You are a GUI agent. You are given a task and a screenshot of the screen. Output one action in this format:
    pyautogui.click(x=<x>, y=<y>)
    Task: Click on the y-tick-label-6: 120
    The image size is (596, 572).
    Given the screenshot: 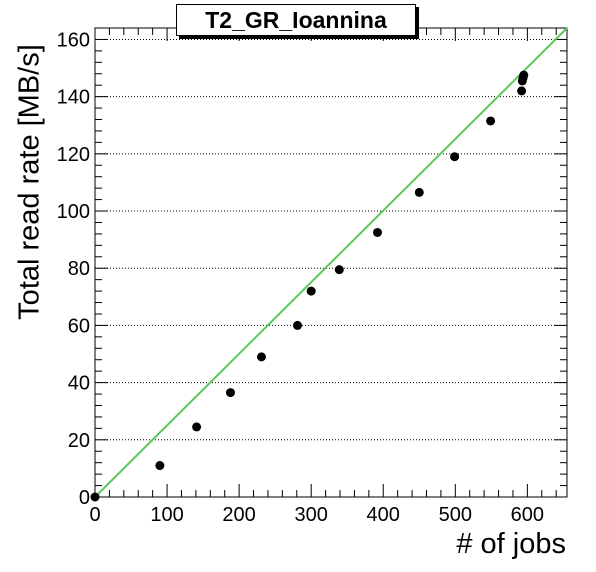 What is the action you would take?
    pyautogui.click(x=73, y=155)
    